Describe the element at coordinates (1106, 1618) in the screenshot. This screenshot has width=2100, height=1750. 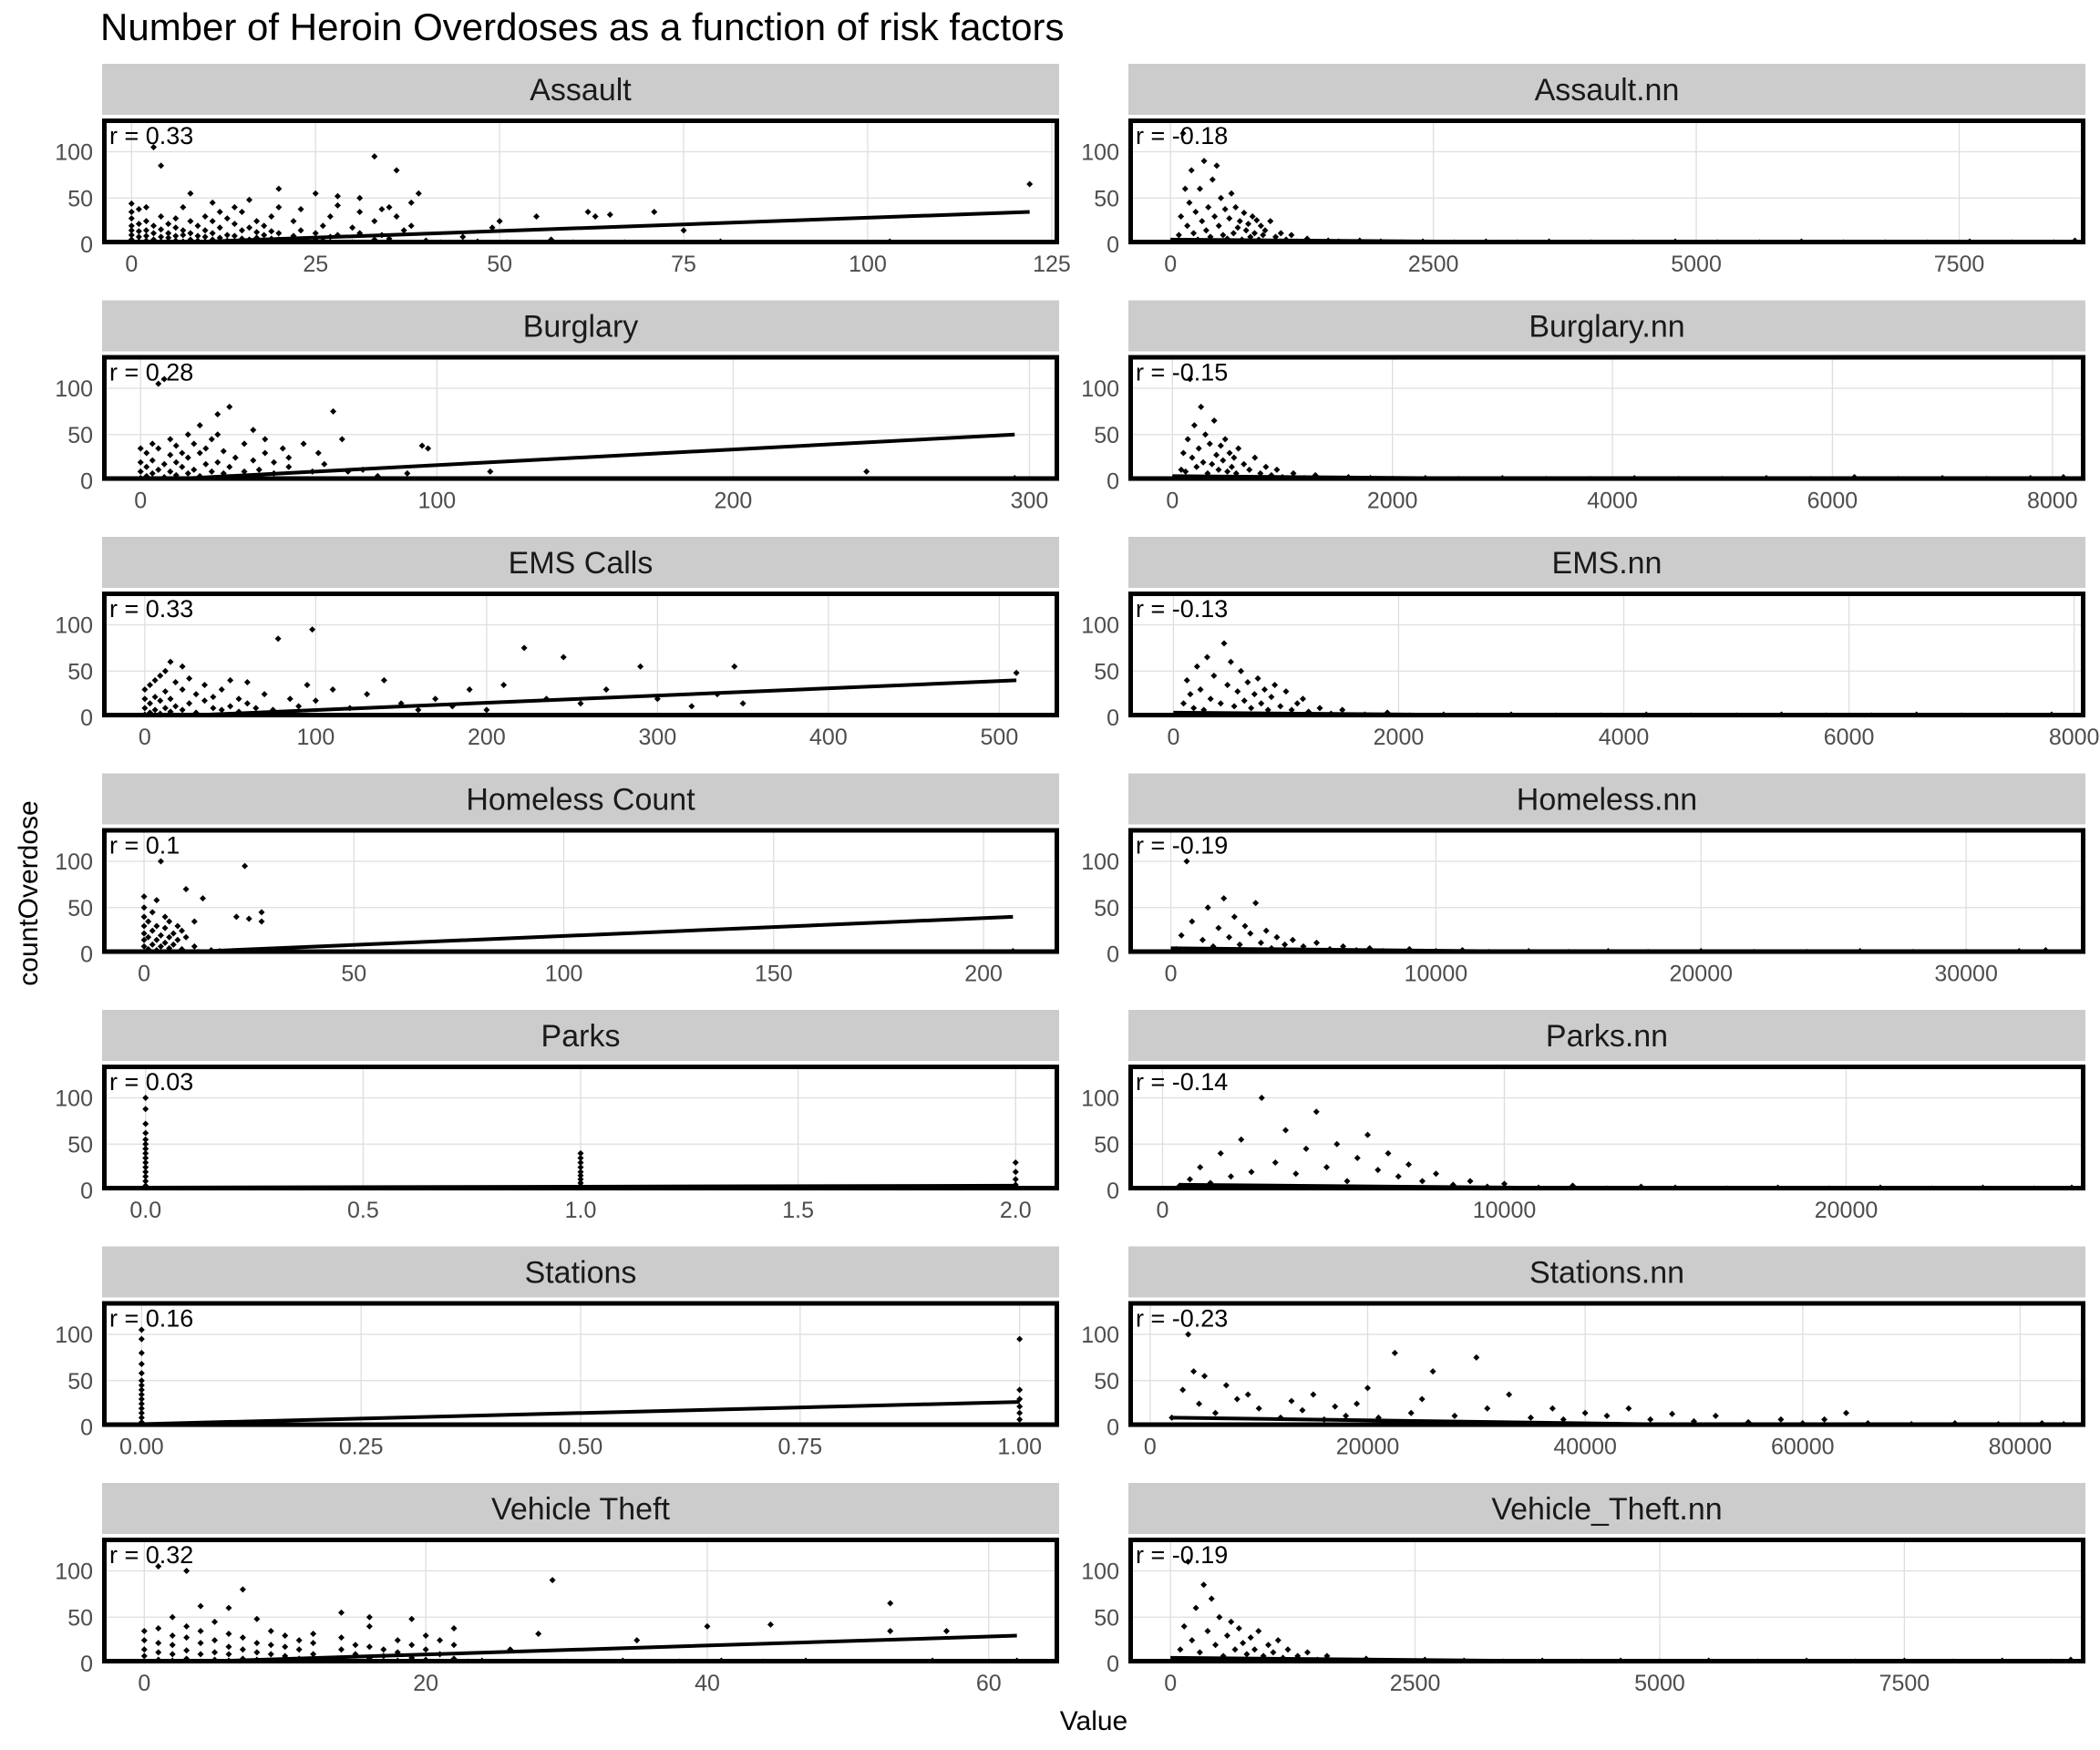
I see `y-tick-label: 50` at that location.